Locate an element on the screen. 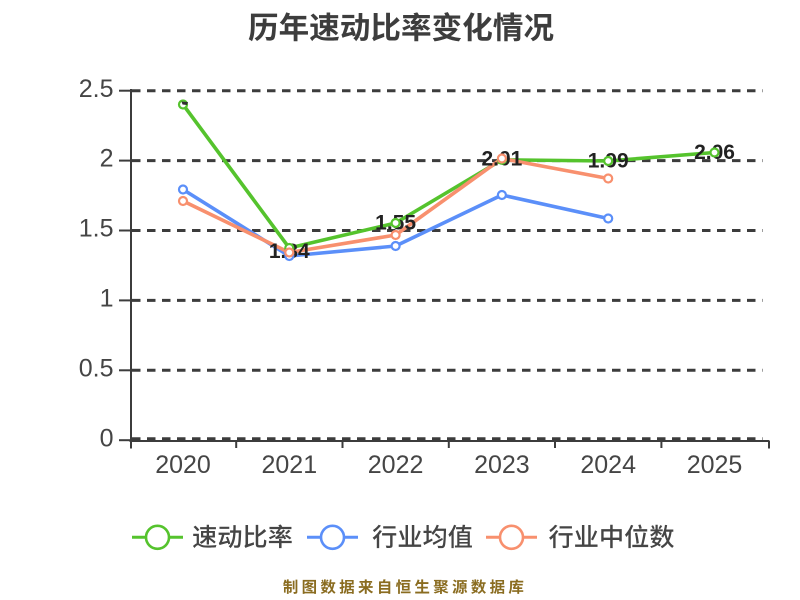 This screenshot has height=600, width=800. svg-text: 0 is located at coordinates (107, 438).